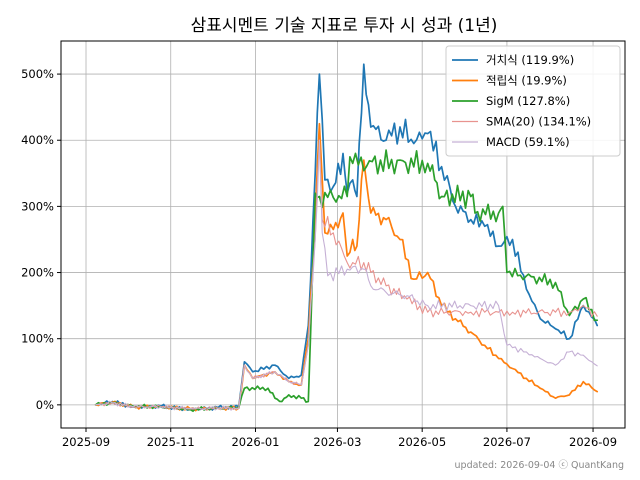  Describe the element at coordinates (37, 140) in the screenshot. I see `y-tick-label: 400%` at that location.